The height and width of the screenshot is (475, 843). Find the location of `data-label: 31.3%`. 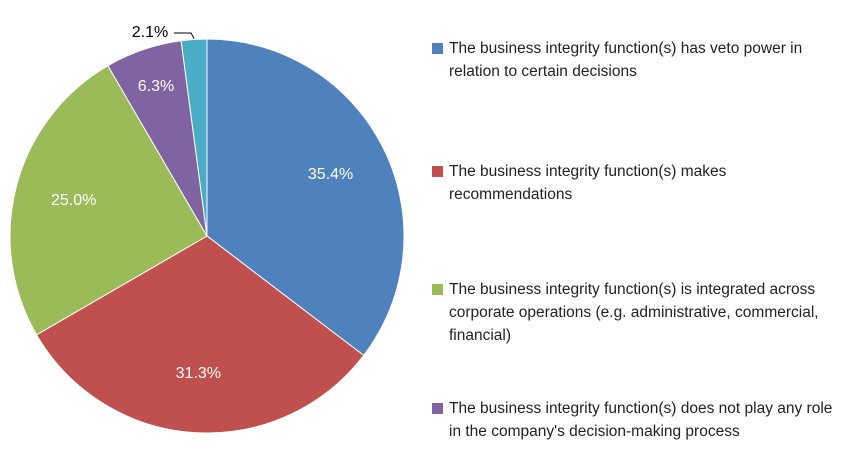

data-label: 31.3% is located at coordinates (198, 373).